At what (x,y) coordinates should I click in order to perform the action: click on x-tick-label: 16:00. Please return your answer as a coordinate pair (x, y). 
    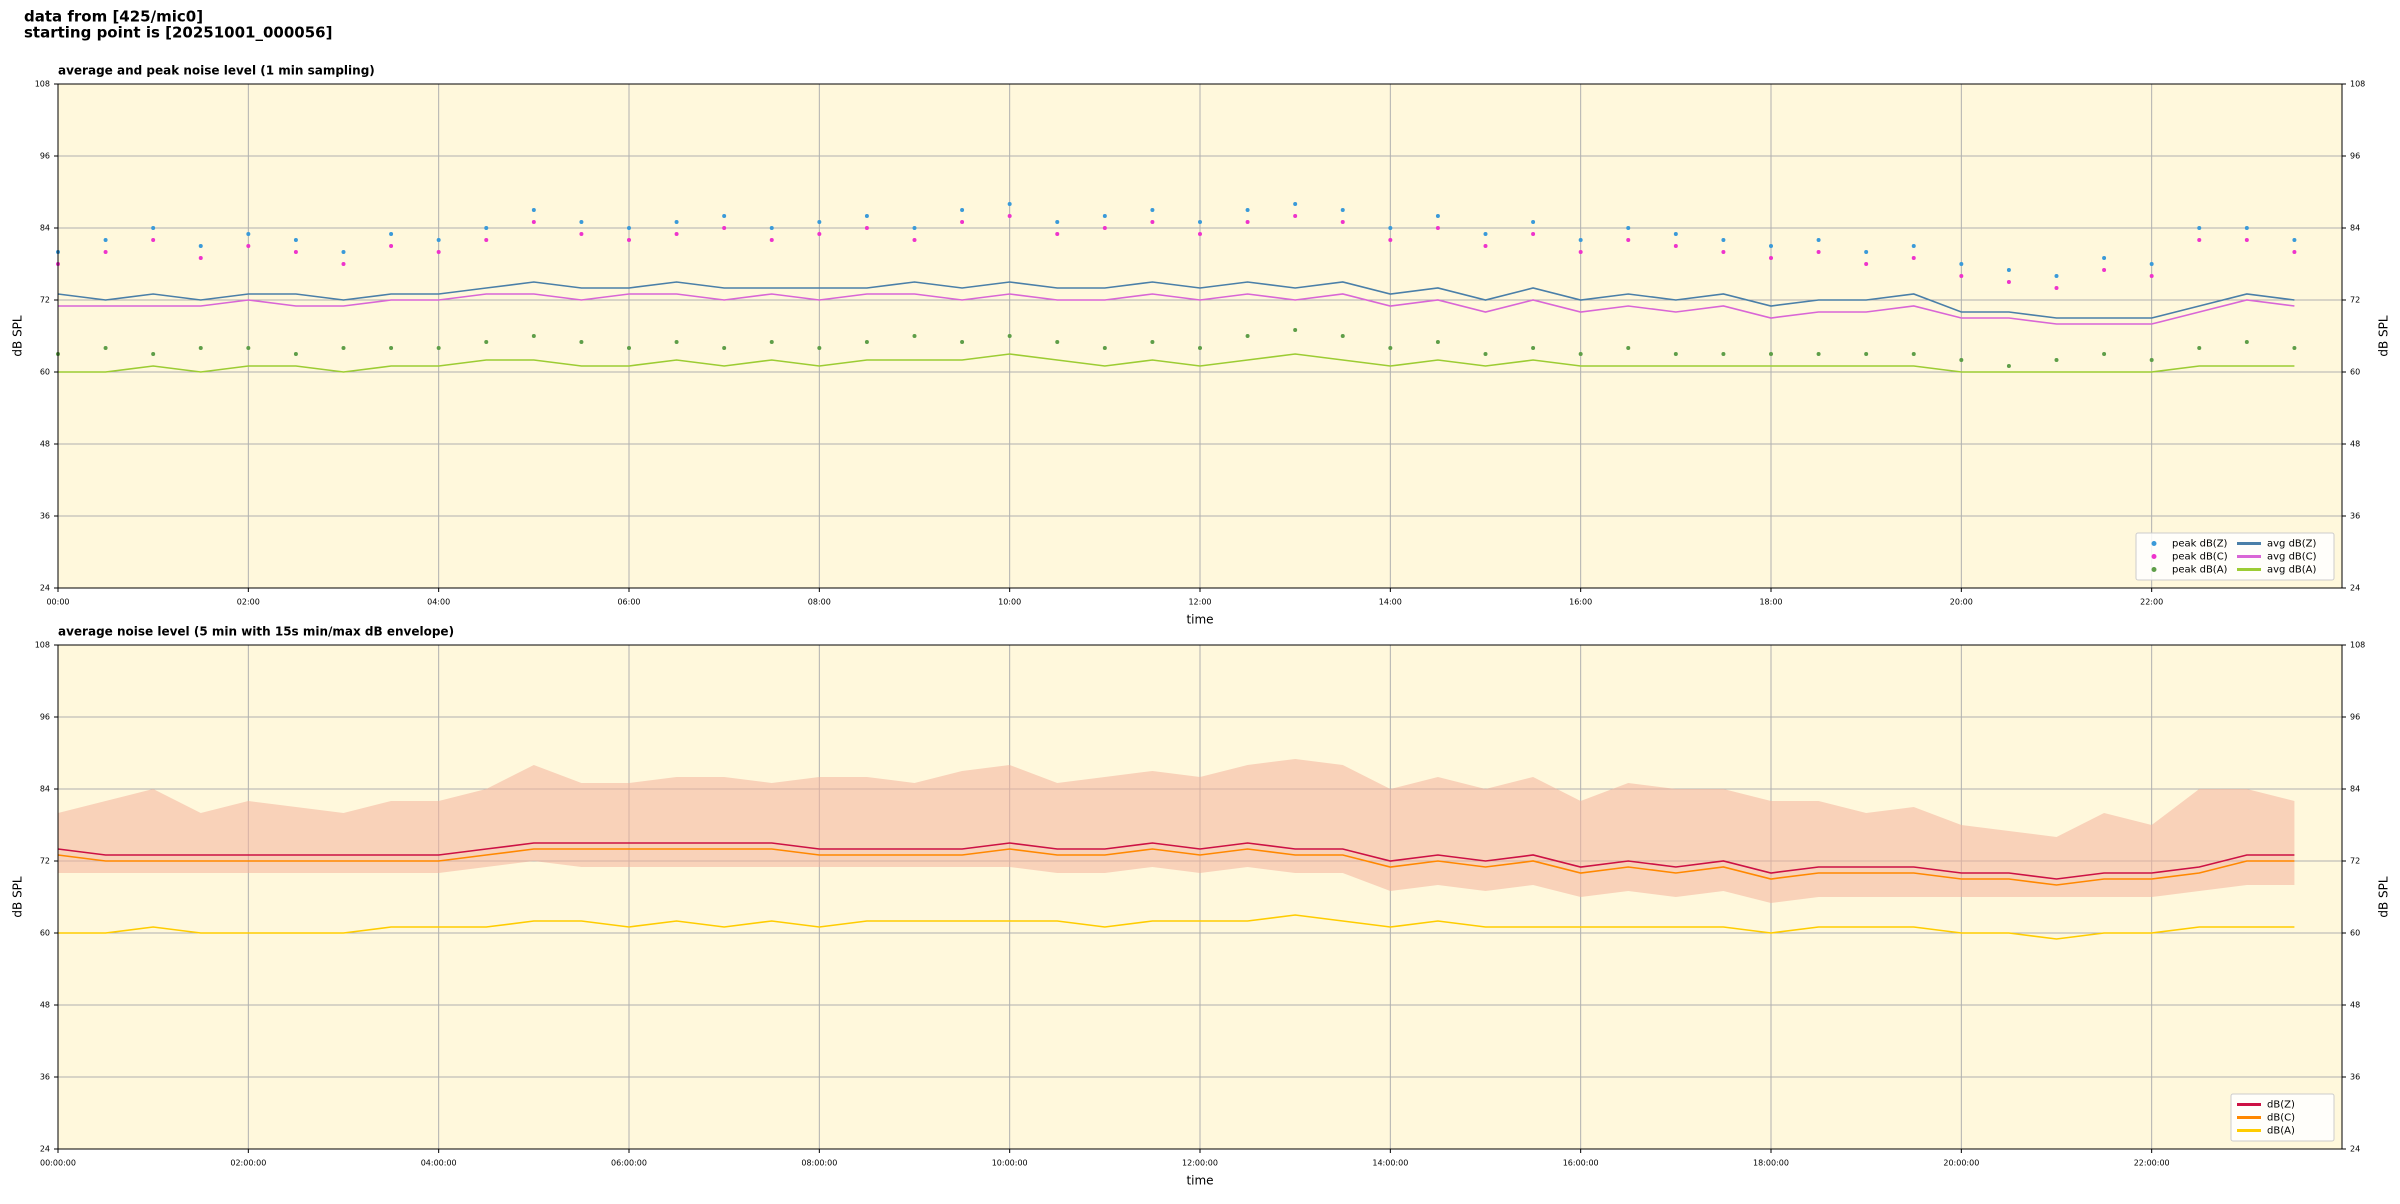
    Looking at the image, I should click on (1580, 602).